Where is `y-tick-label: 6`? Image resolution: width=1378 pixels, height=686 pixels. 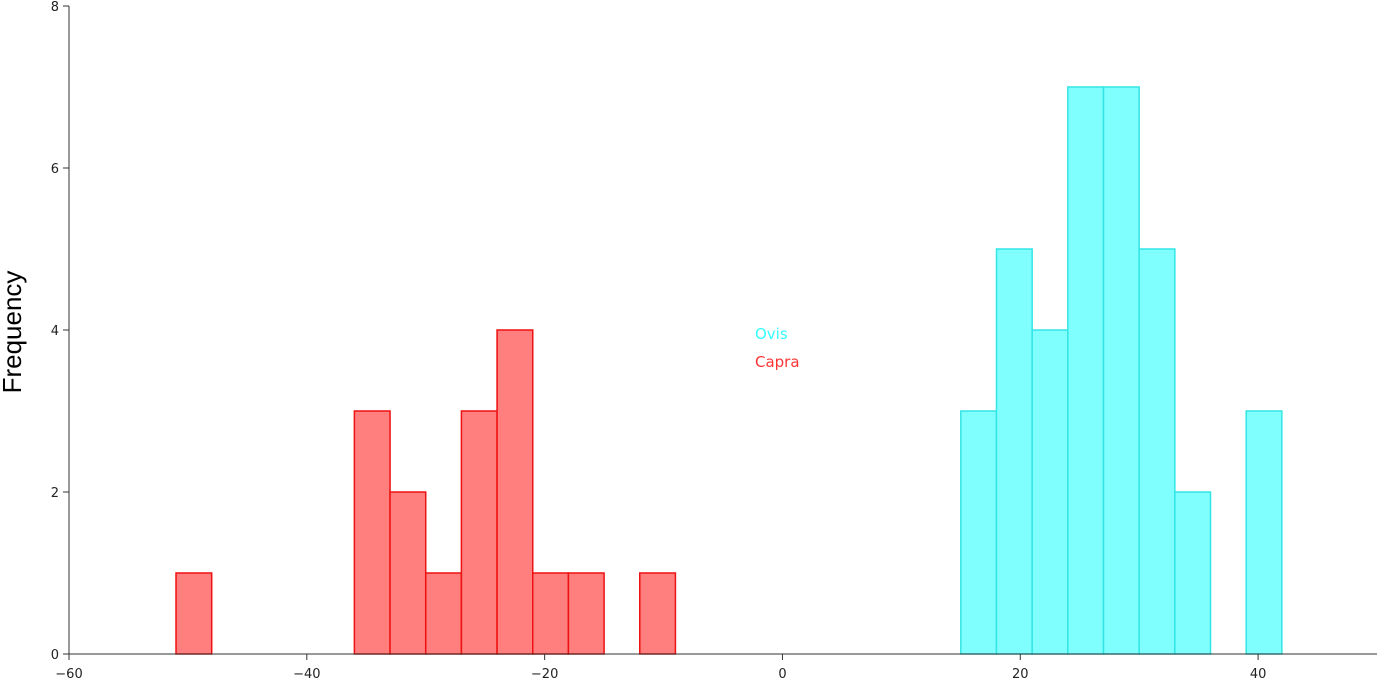
y-tick-label: 6 is located at coordinates (55, 169).